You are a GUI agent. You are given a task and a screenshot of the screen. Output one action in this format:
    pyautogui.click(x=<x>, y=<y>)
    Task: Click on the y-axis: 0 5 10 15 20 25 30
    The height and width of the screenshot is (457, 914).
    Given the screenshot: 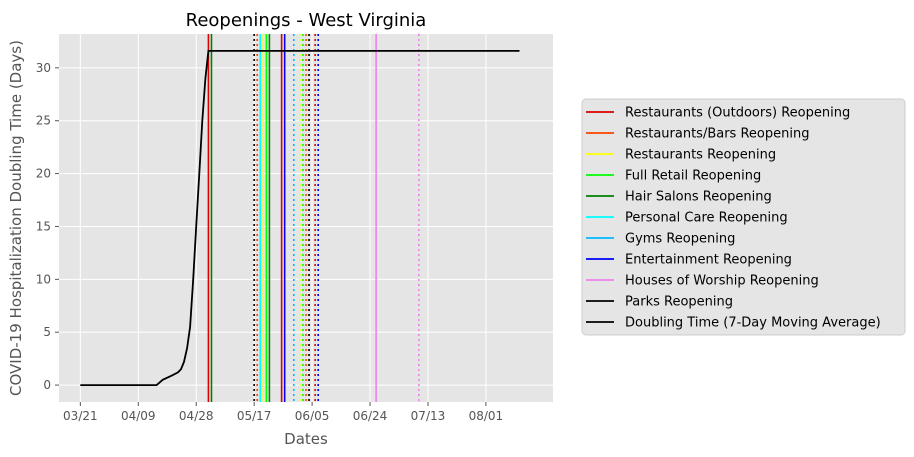 What is the action you would take?
    pyautogui.click(x=47, y=226)
    